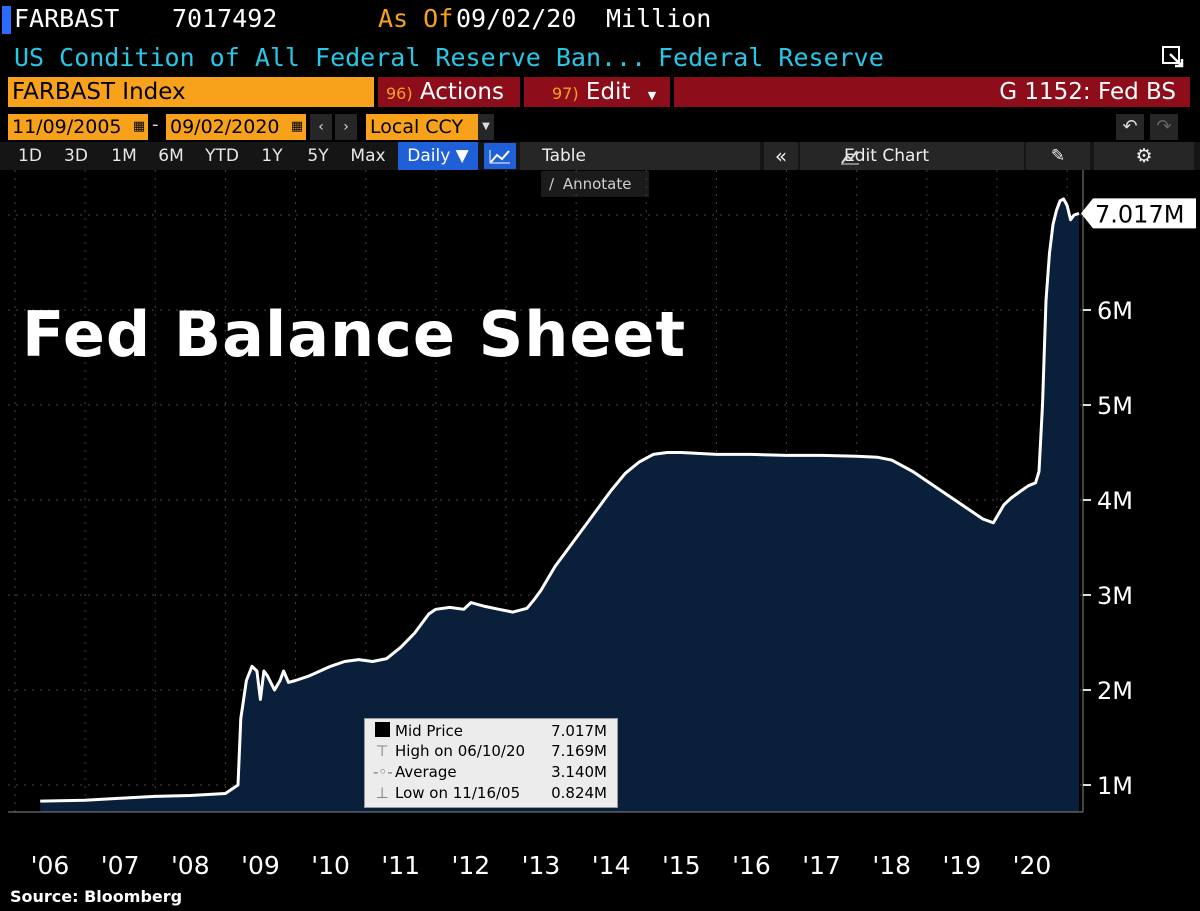 The width and height of the screenshot is (1200, 911). I want to click on currency-caret-icon: ▼, so click(486, 127).